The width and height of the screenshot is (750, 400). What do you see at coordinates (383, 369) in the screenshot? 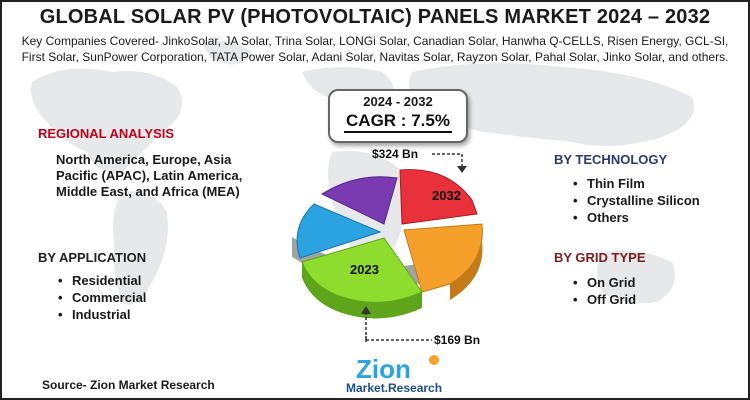
I see `svg-text: Zion` at bounding box center [383, 369].